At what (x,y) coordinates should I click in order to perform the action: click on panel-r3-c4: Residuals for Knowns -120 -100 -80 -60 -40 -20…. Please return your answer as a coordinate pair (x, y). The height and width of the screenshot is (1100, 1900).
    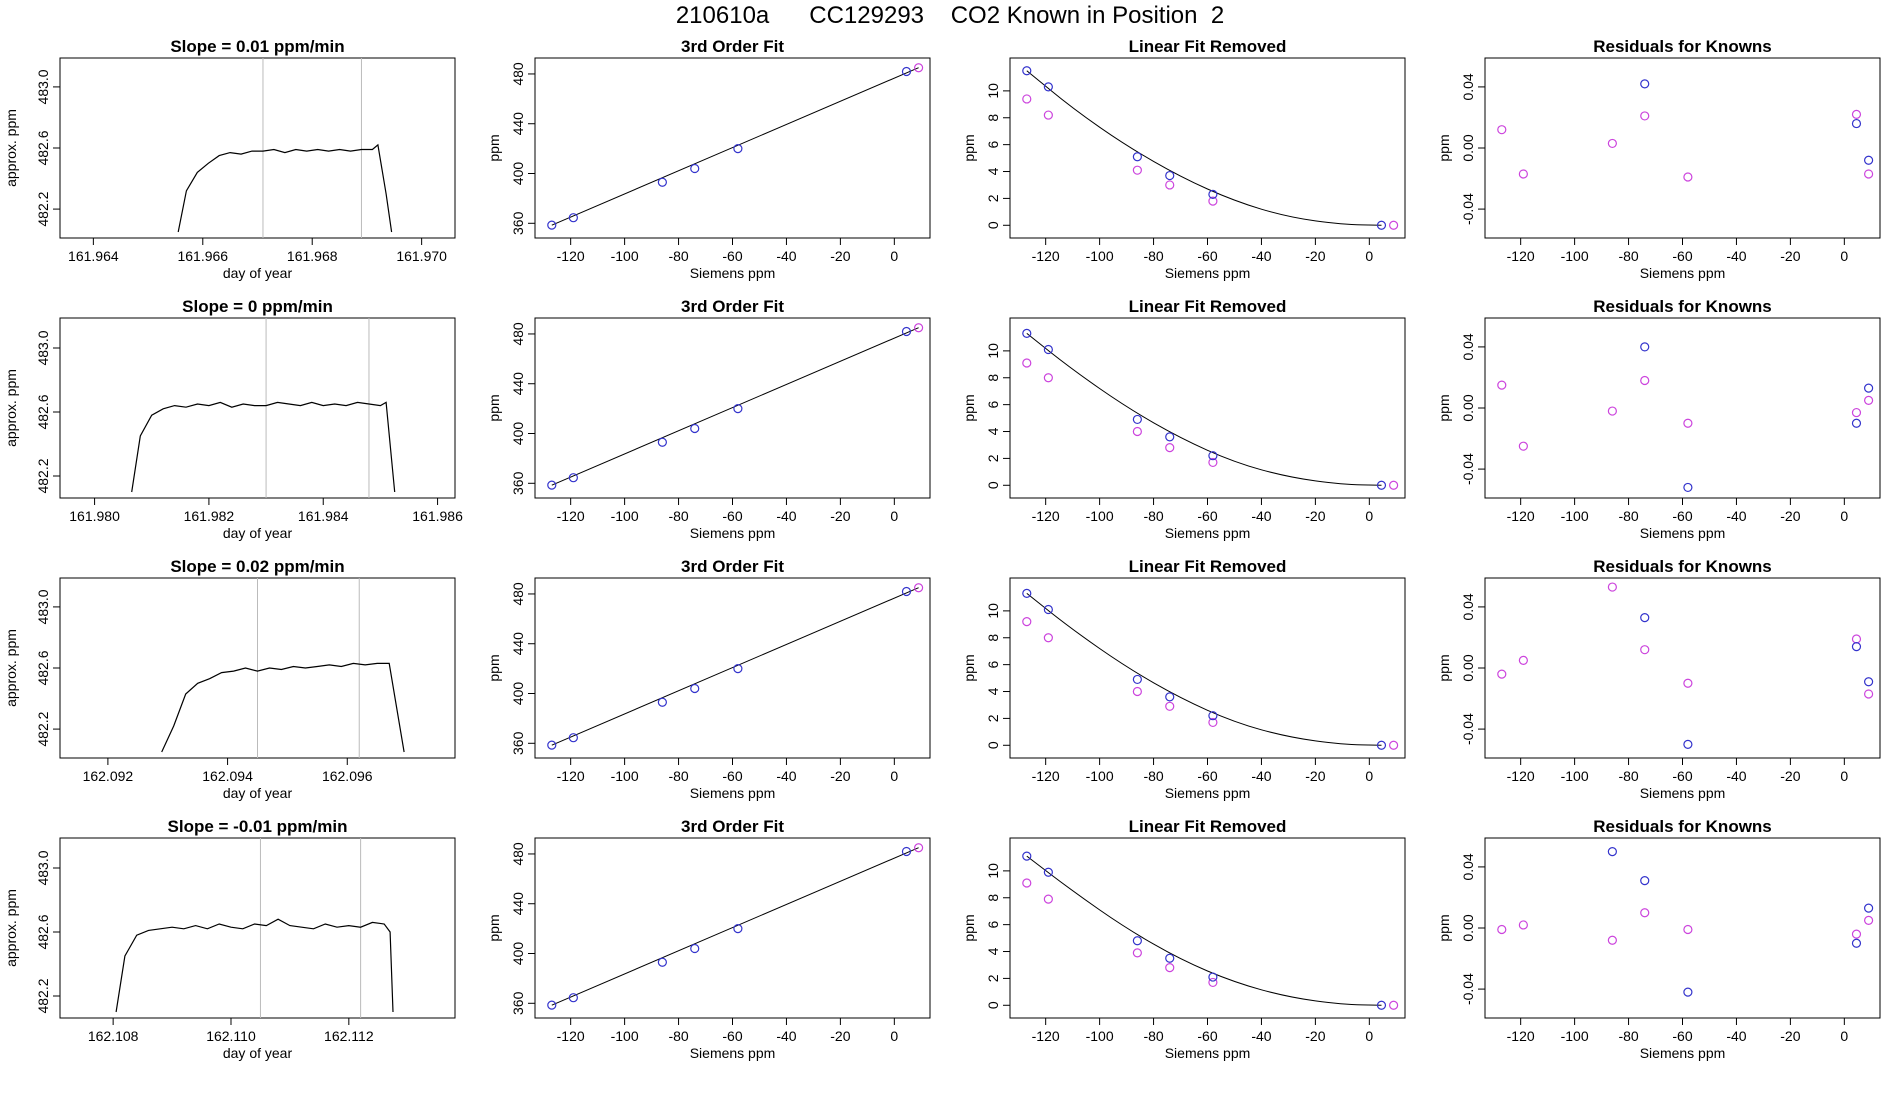
    Looking at the image, I should click on (1658, 679).